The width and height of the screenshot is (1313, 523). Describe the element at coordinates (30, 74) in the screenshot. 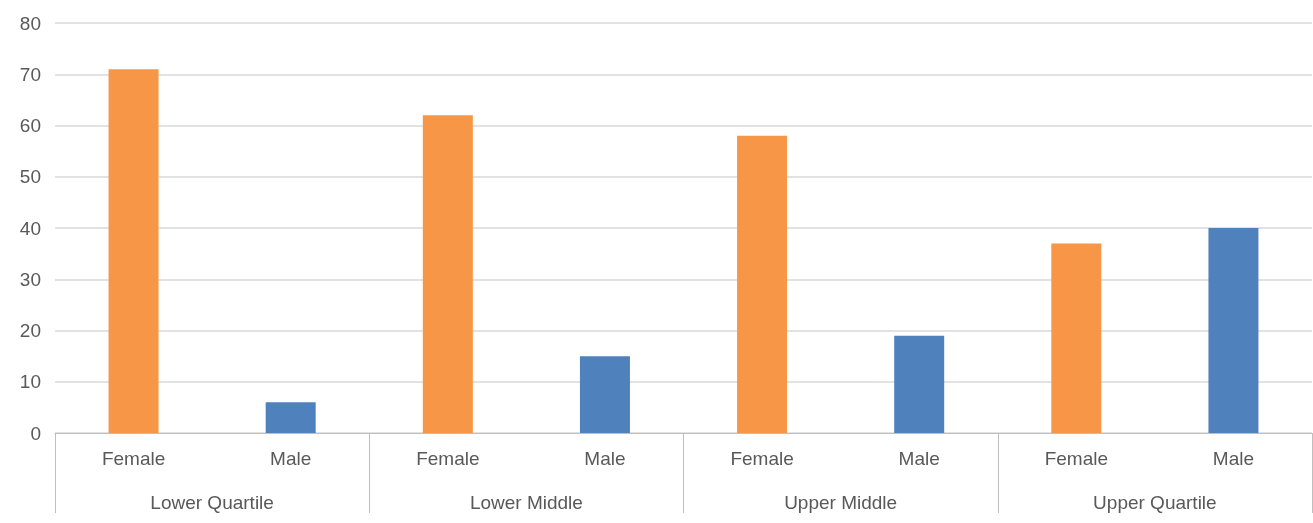

I see `y-tick-label: 70` at that location.